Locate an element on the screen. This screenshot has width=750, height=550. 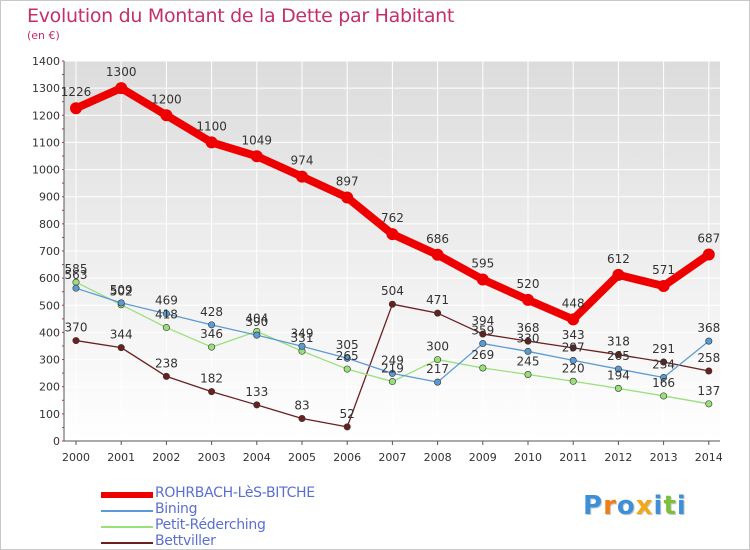
data-label: 762 is located at coordinates (392, 218).